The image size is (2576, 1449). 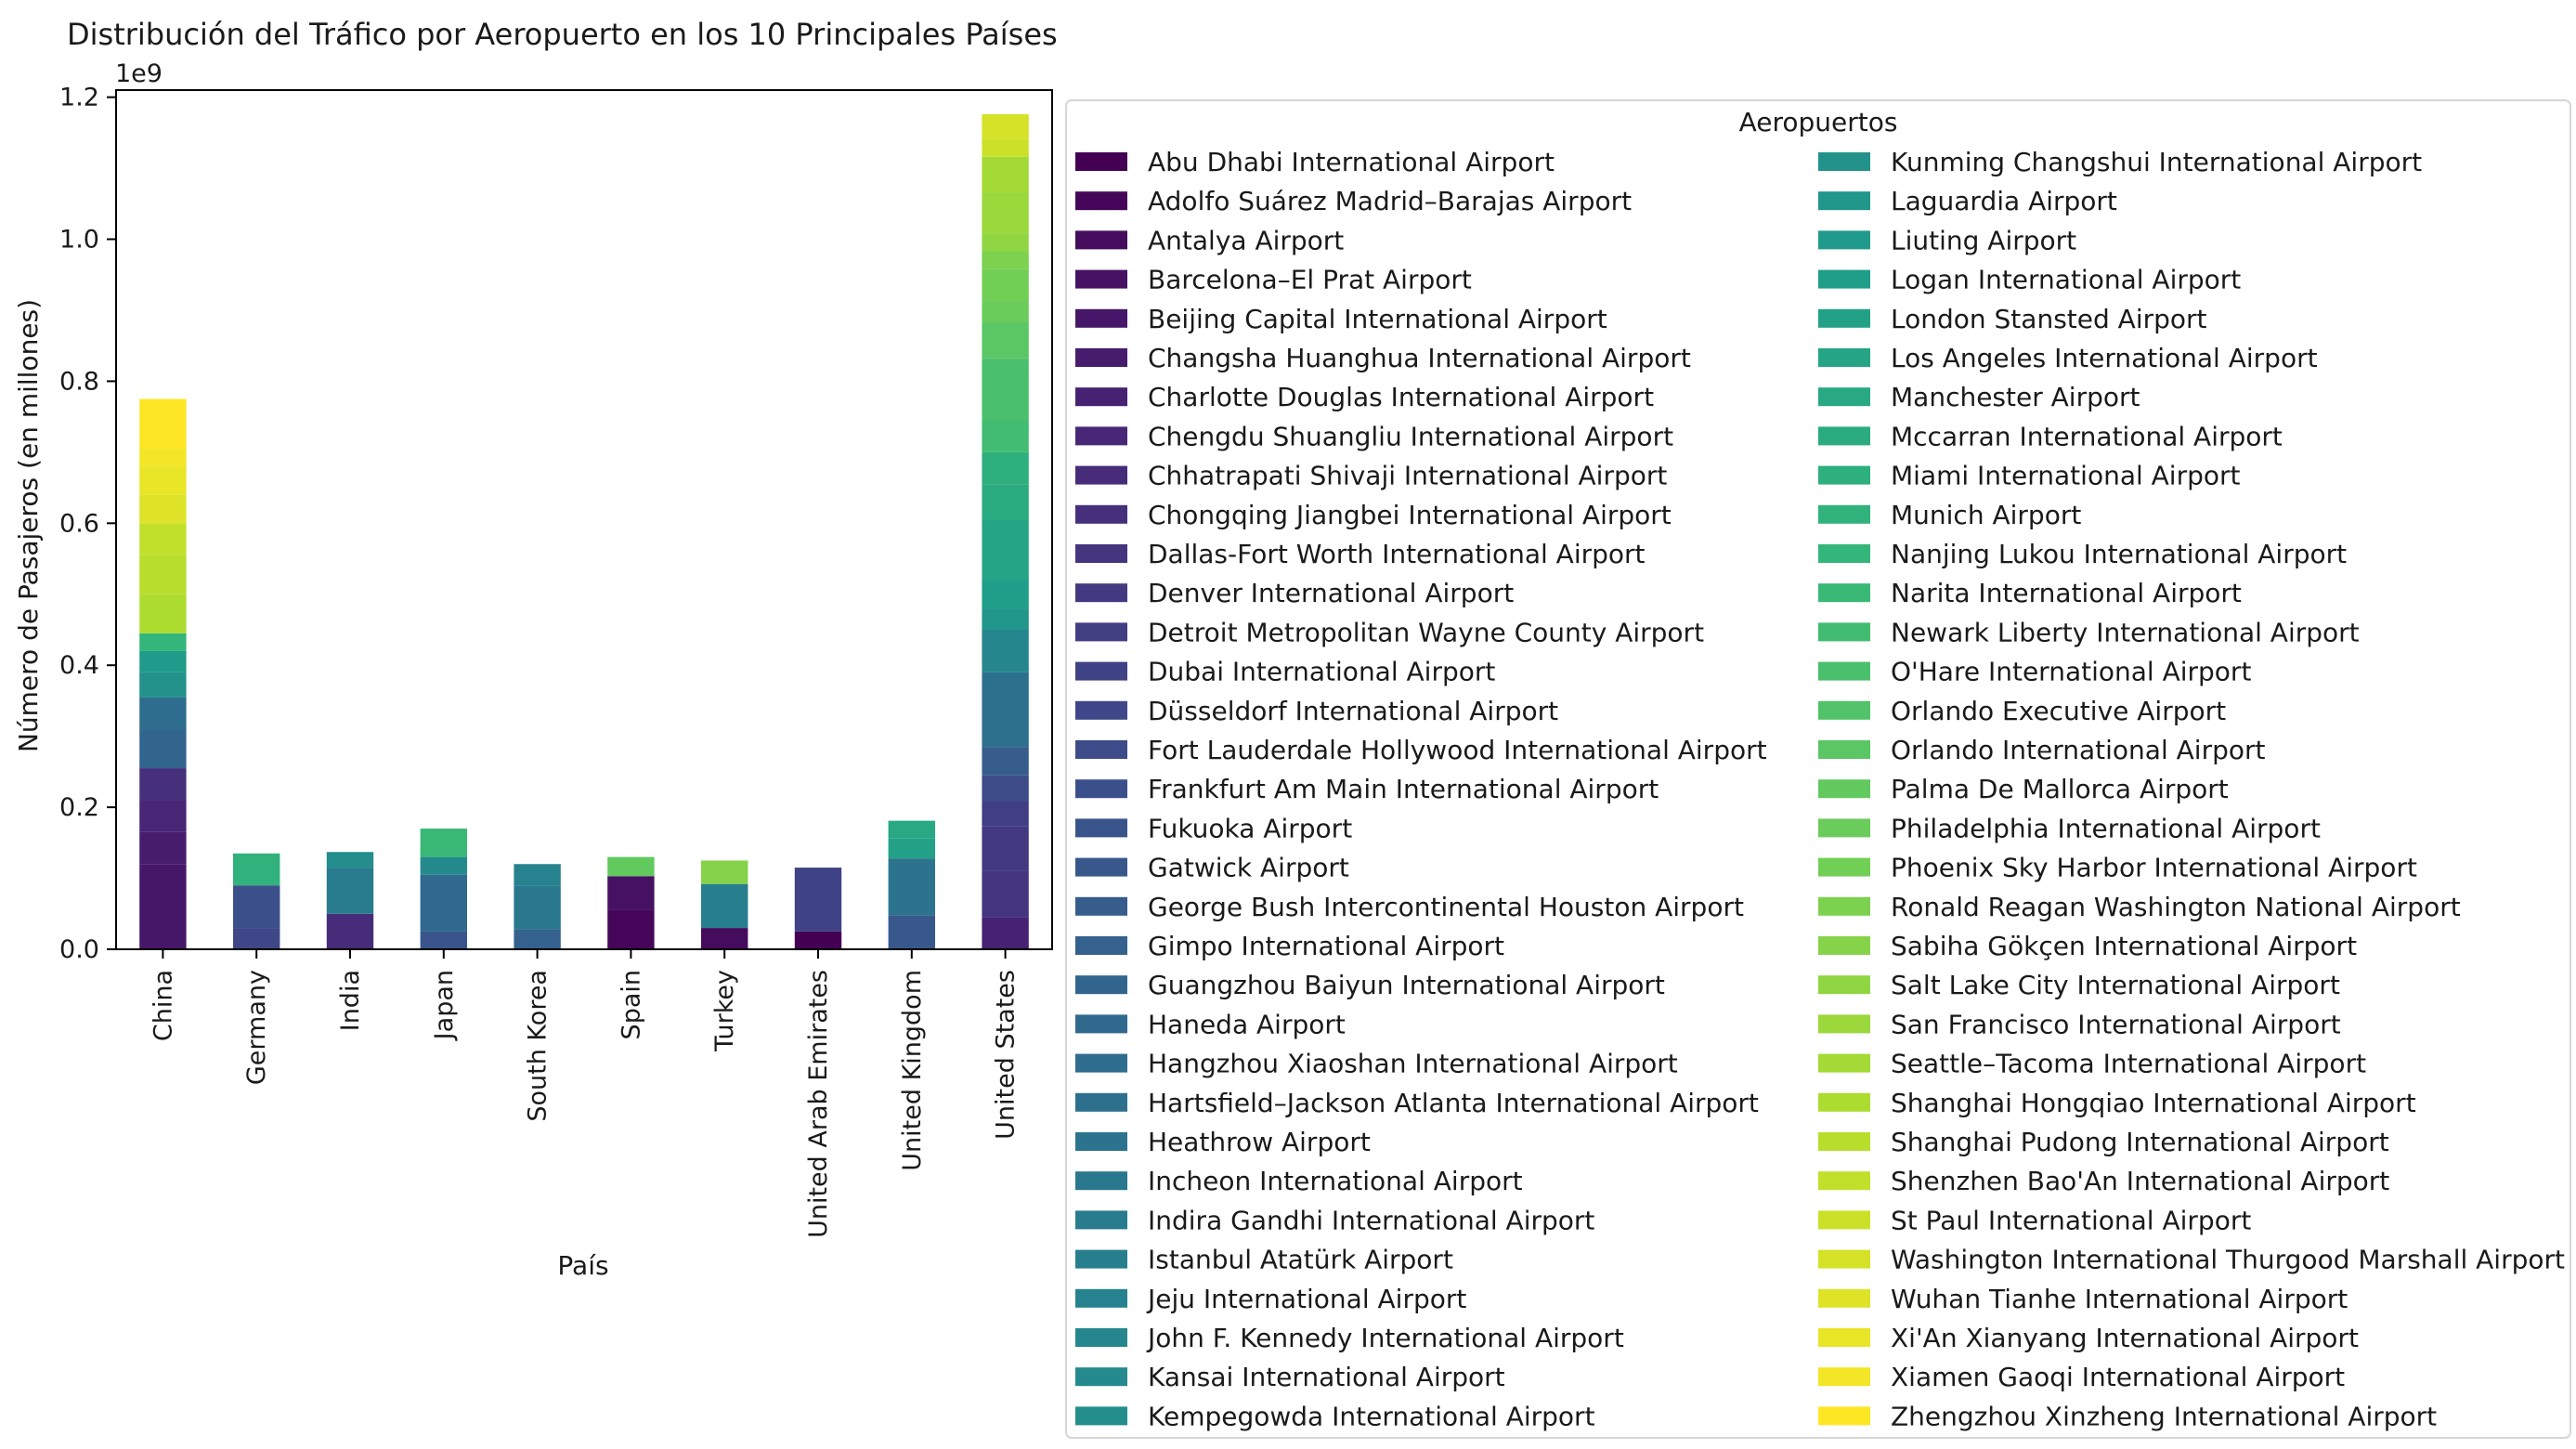 I want to click on legend-entry-label: Phoenix Sky Harbor International Airport, so click(x=2154, y=868).